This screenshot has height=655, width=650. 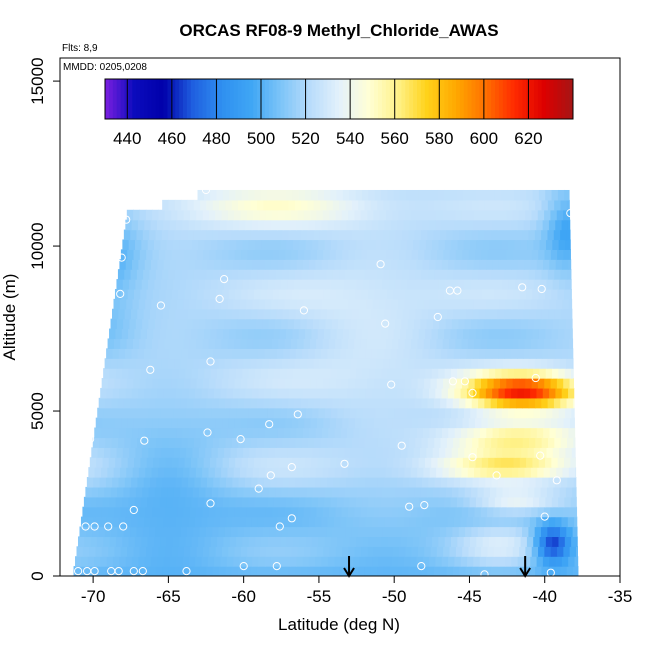 What do you see at coordinates (133, 510) in the screenshot?
I see `sample-point` at bounding box center [133, 510].